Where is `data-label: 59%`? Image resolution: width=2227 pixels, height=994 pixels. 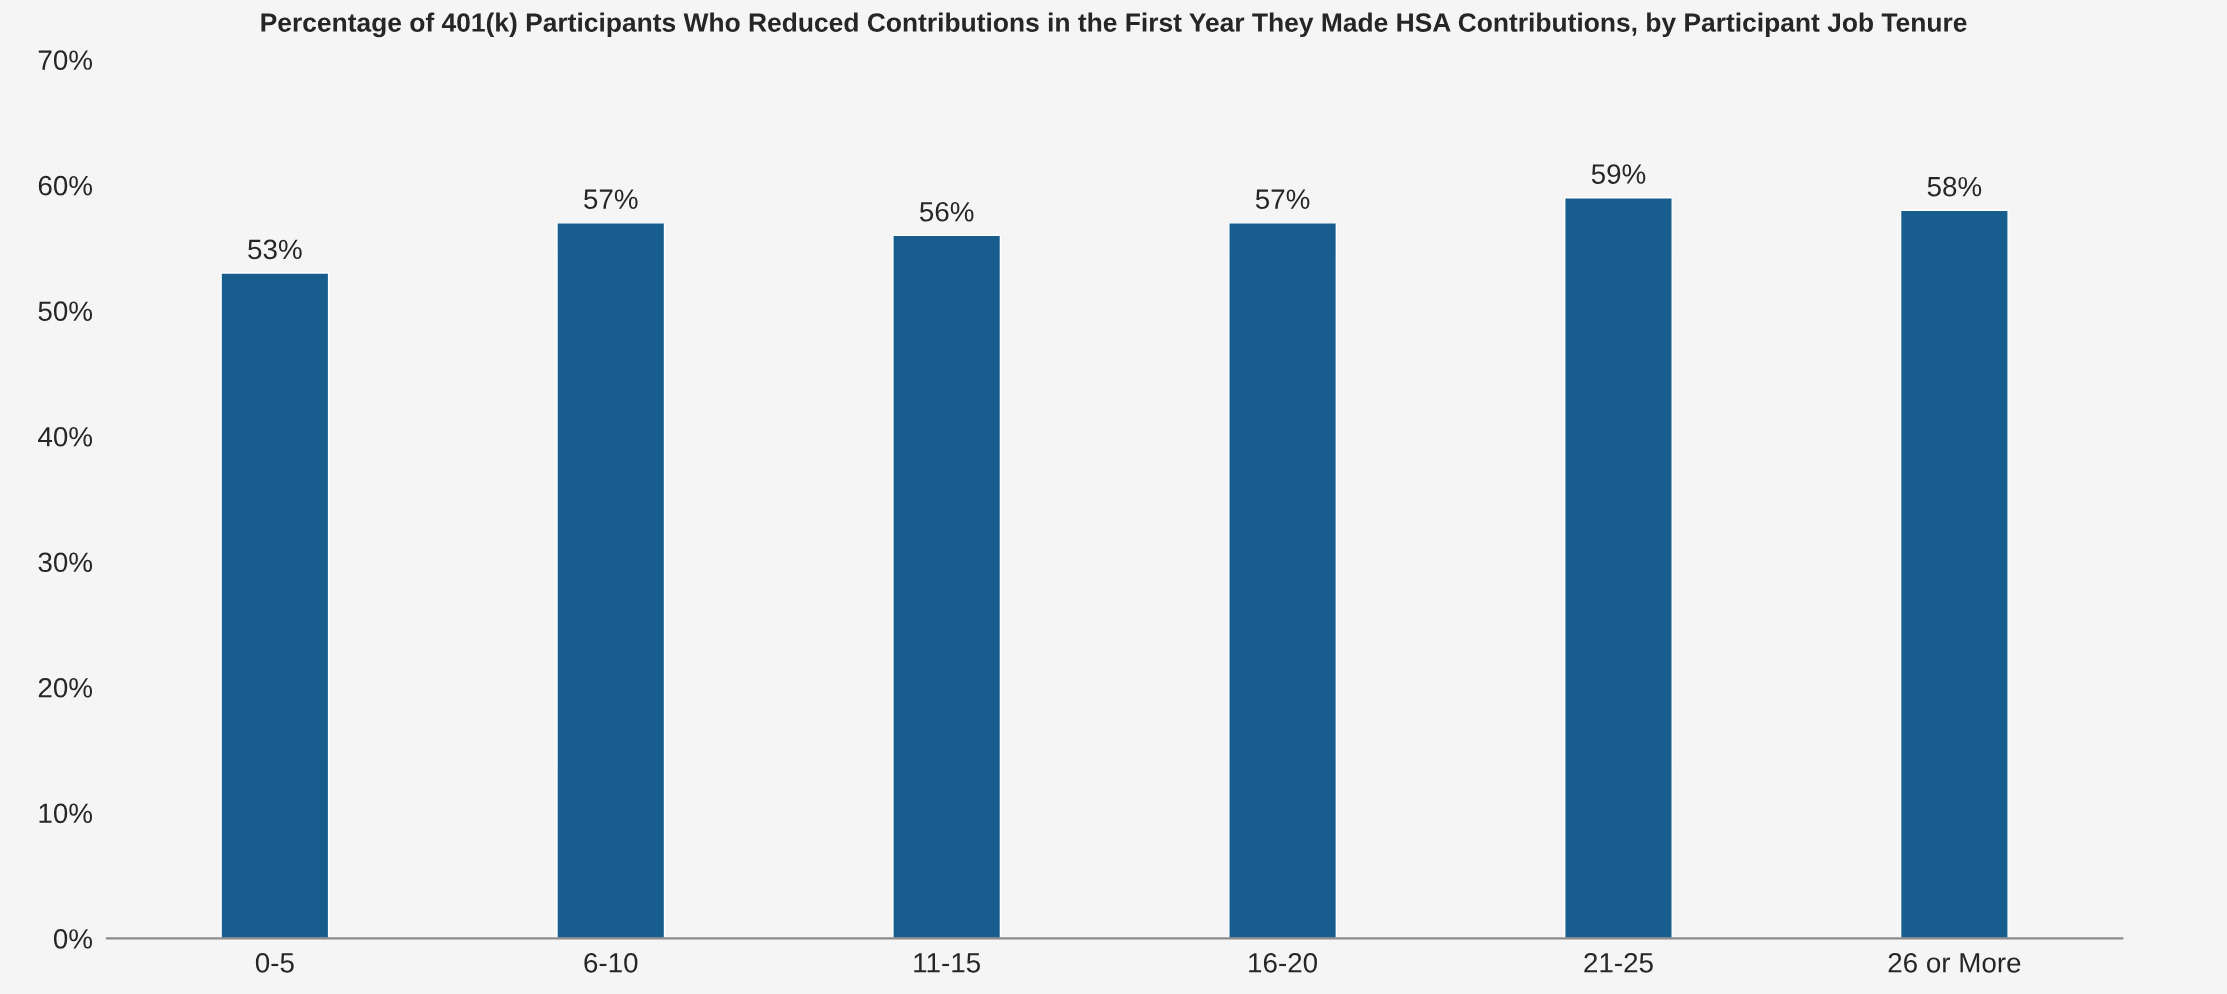 data-label: 59% is located at coordinates (1618, 174).